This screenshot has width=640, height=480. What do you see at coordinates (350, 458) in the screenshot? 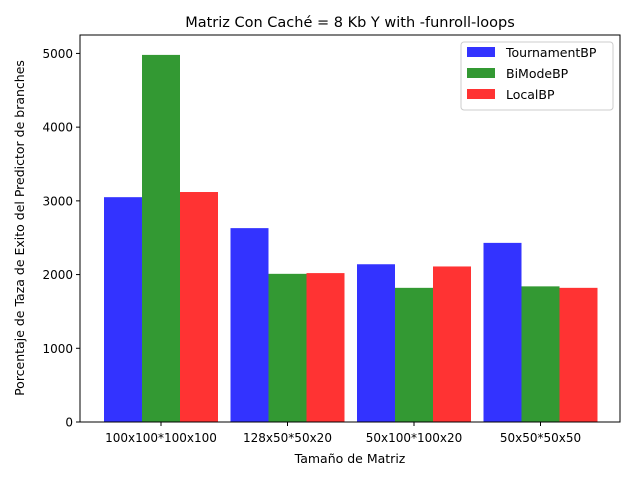
I see `x-axis-label: Tamaño de Matriz` at bounding box center [350, 458].